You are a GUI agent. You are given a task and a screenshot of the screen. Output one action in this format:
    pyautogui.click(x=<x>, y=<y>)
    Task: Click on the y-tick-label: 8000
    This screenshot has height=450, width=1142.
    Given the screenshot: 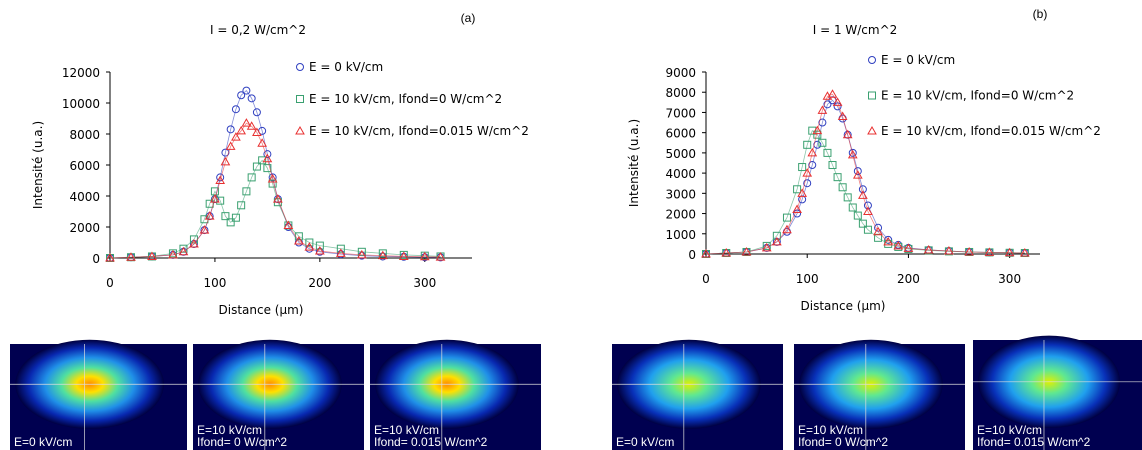 What is the action you would take?
    pyautogui.click(x=680, y=93)
    